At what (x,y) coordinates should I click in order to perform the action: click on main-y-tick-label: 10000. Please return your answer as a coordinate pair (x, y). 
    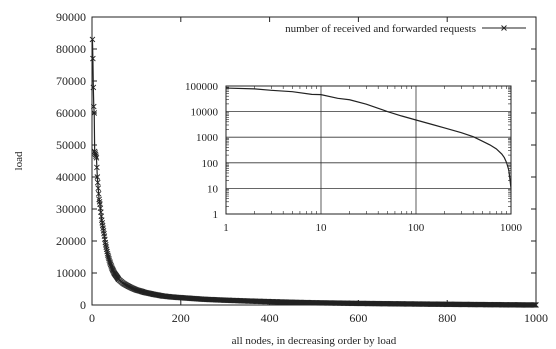
    Looking at the image, I should click on (71, 273).